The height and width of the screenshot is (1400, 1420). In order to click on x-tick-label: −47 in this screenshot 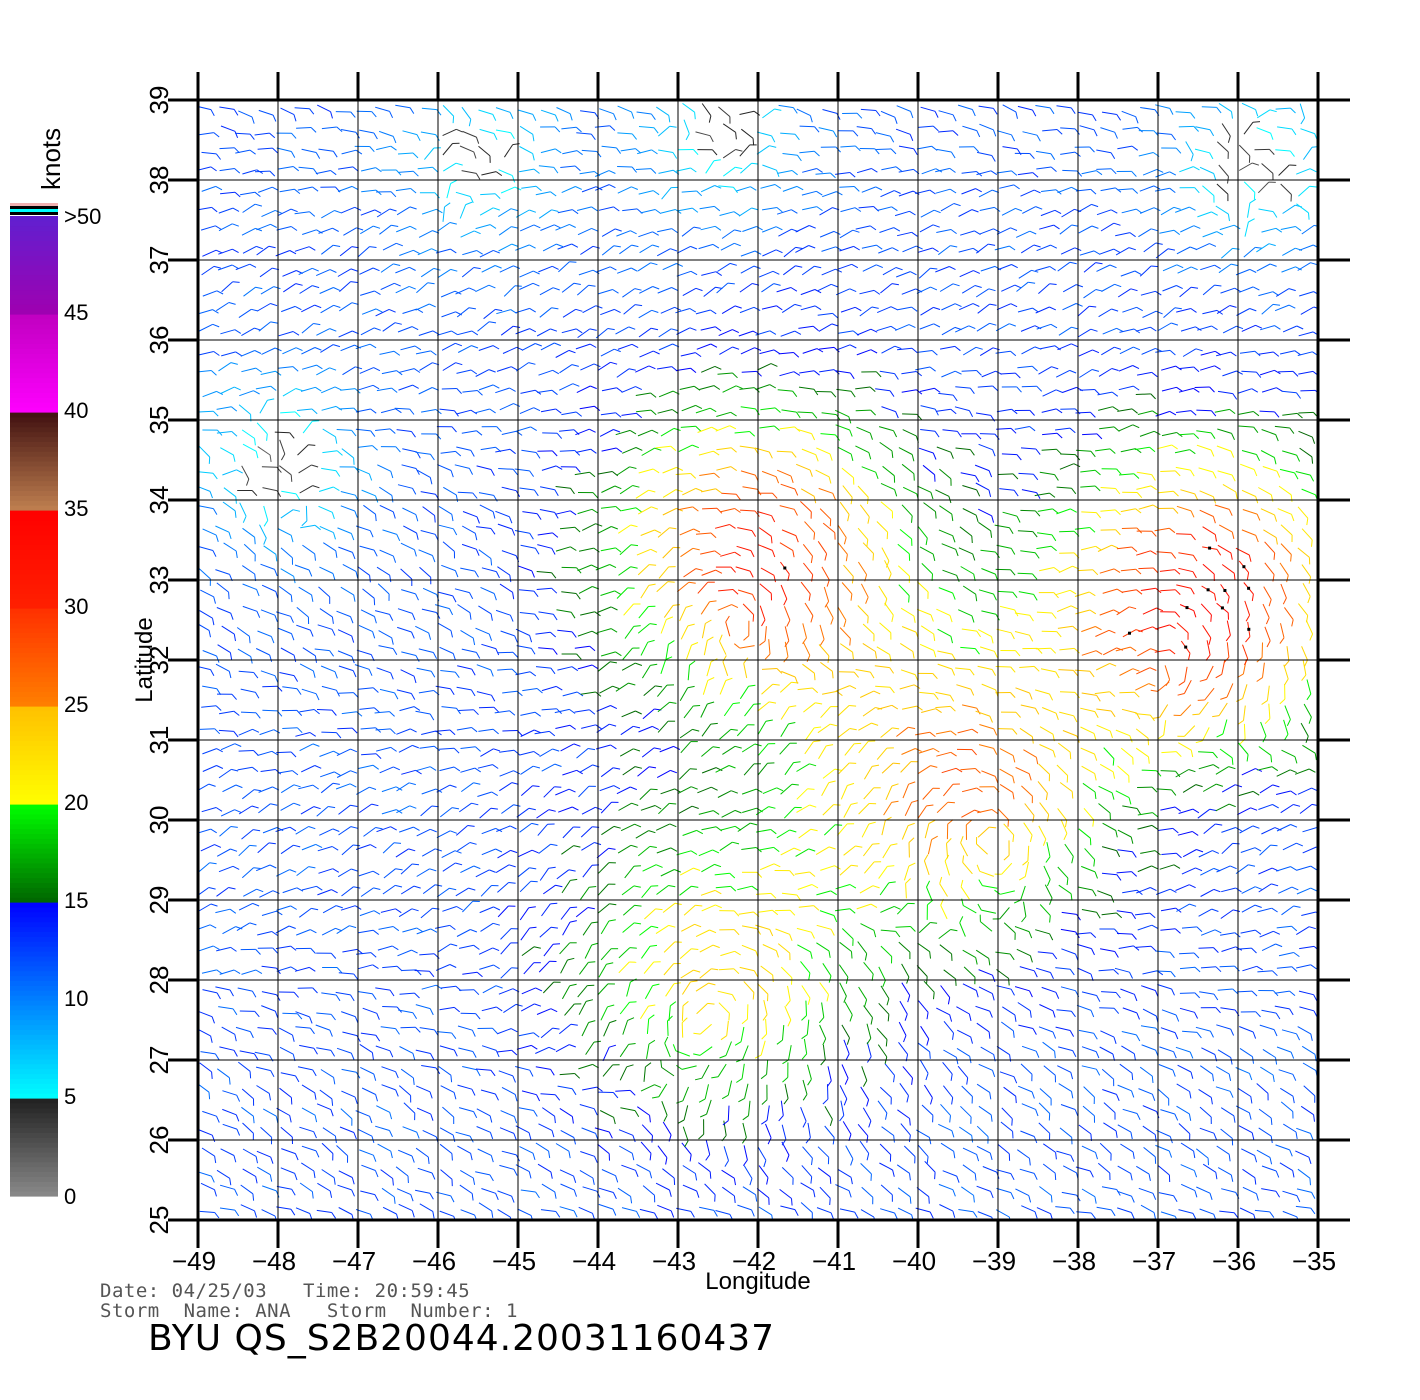, I will do `click(354, 1261)`.